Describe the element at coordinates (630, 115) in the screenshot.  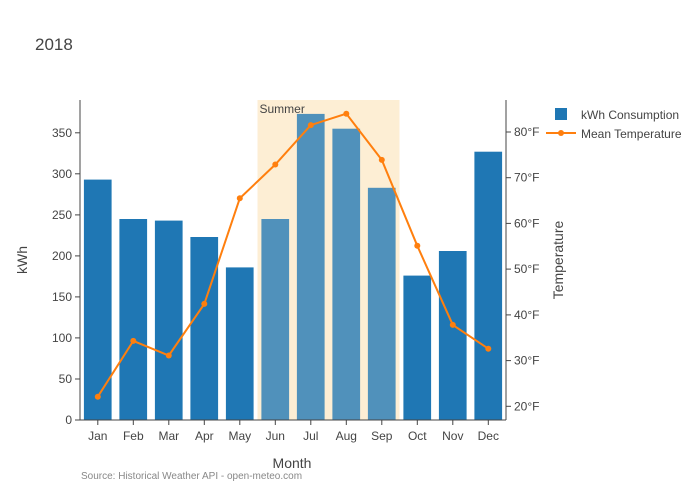
I see `legend-label-kwh: kWh Consumption` at that location.